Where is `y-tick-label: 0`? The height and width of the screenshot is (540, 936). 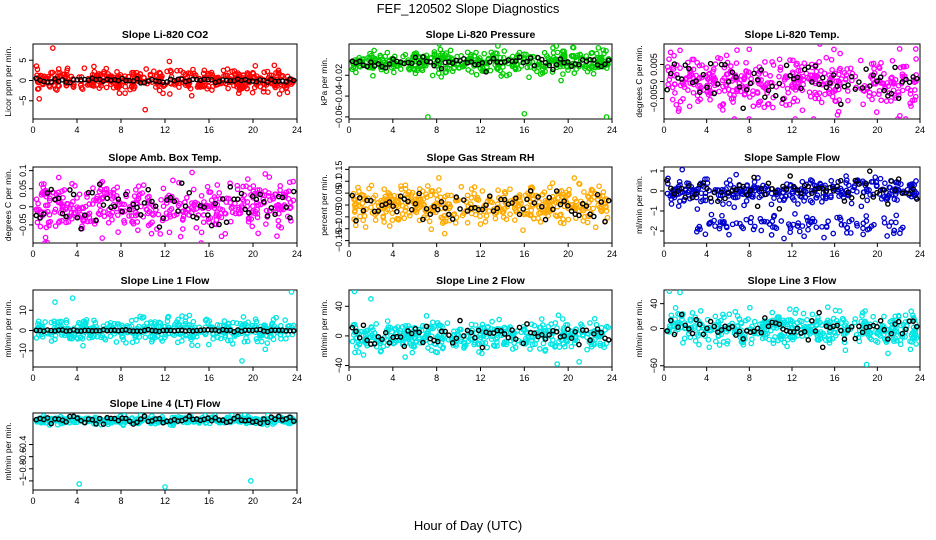
y-tick-label: 0 is located at coordinates (23, 206).